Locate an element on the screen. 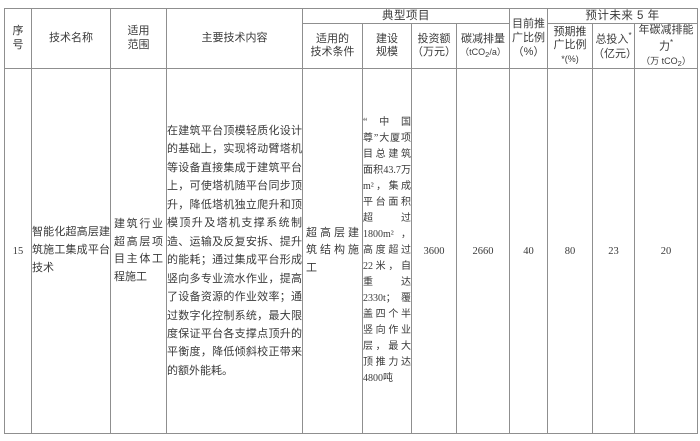 The width and height of the screenshot is (700, 441). header-expected-promotion-unit: *(%) is located at coordinates (570, 59).